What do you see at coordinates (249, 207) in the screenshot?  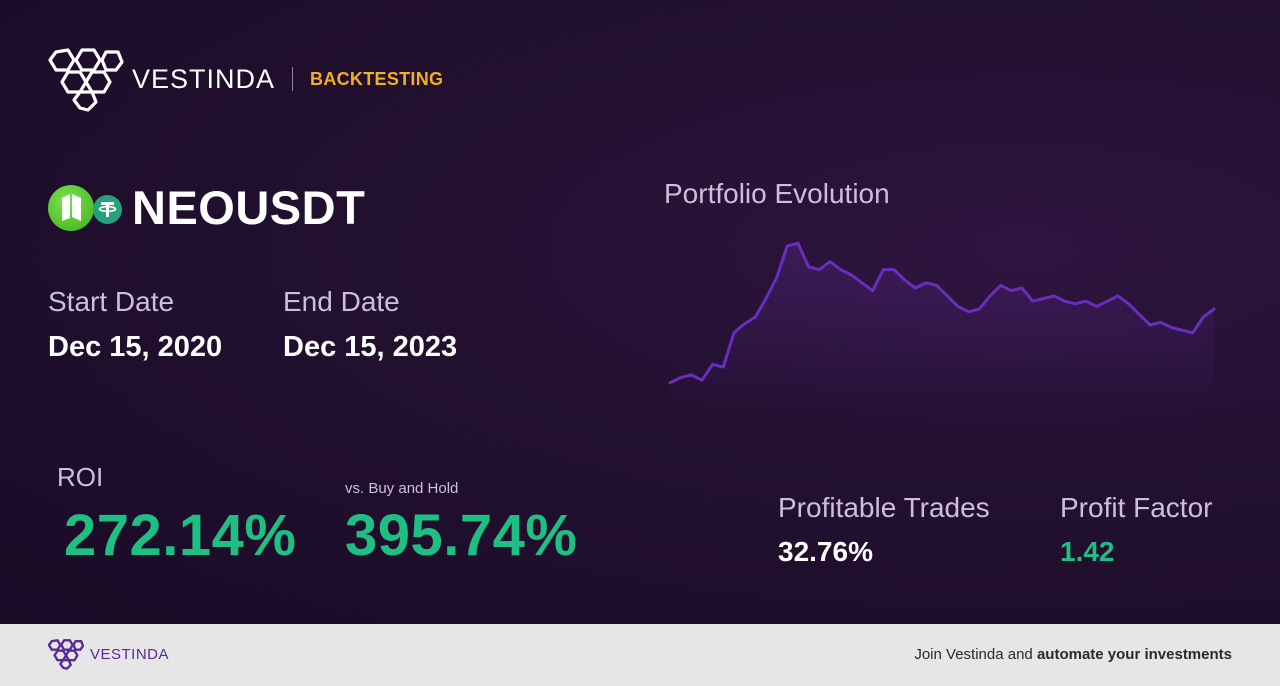 I see `pair-name: NEOUSDT` at bounding box center [249, 207].